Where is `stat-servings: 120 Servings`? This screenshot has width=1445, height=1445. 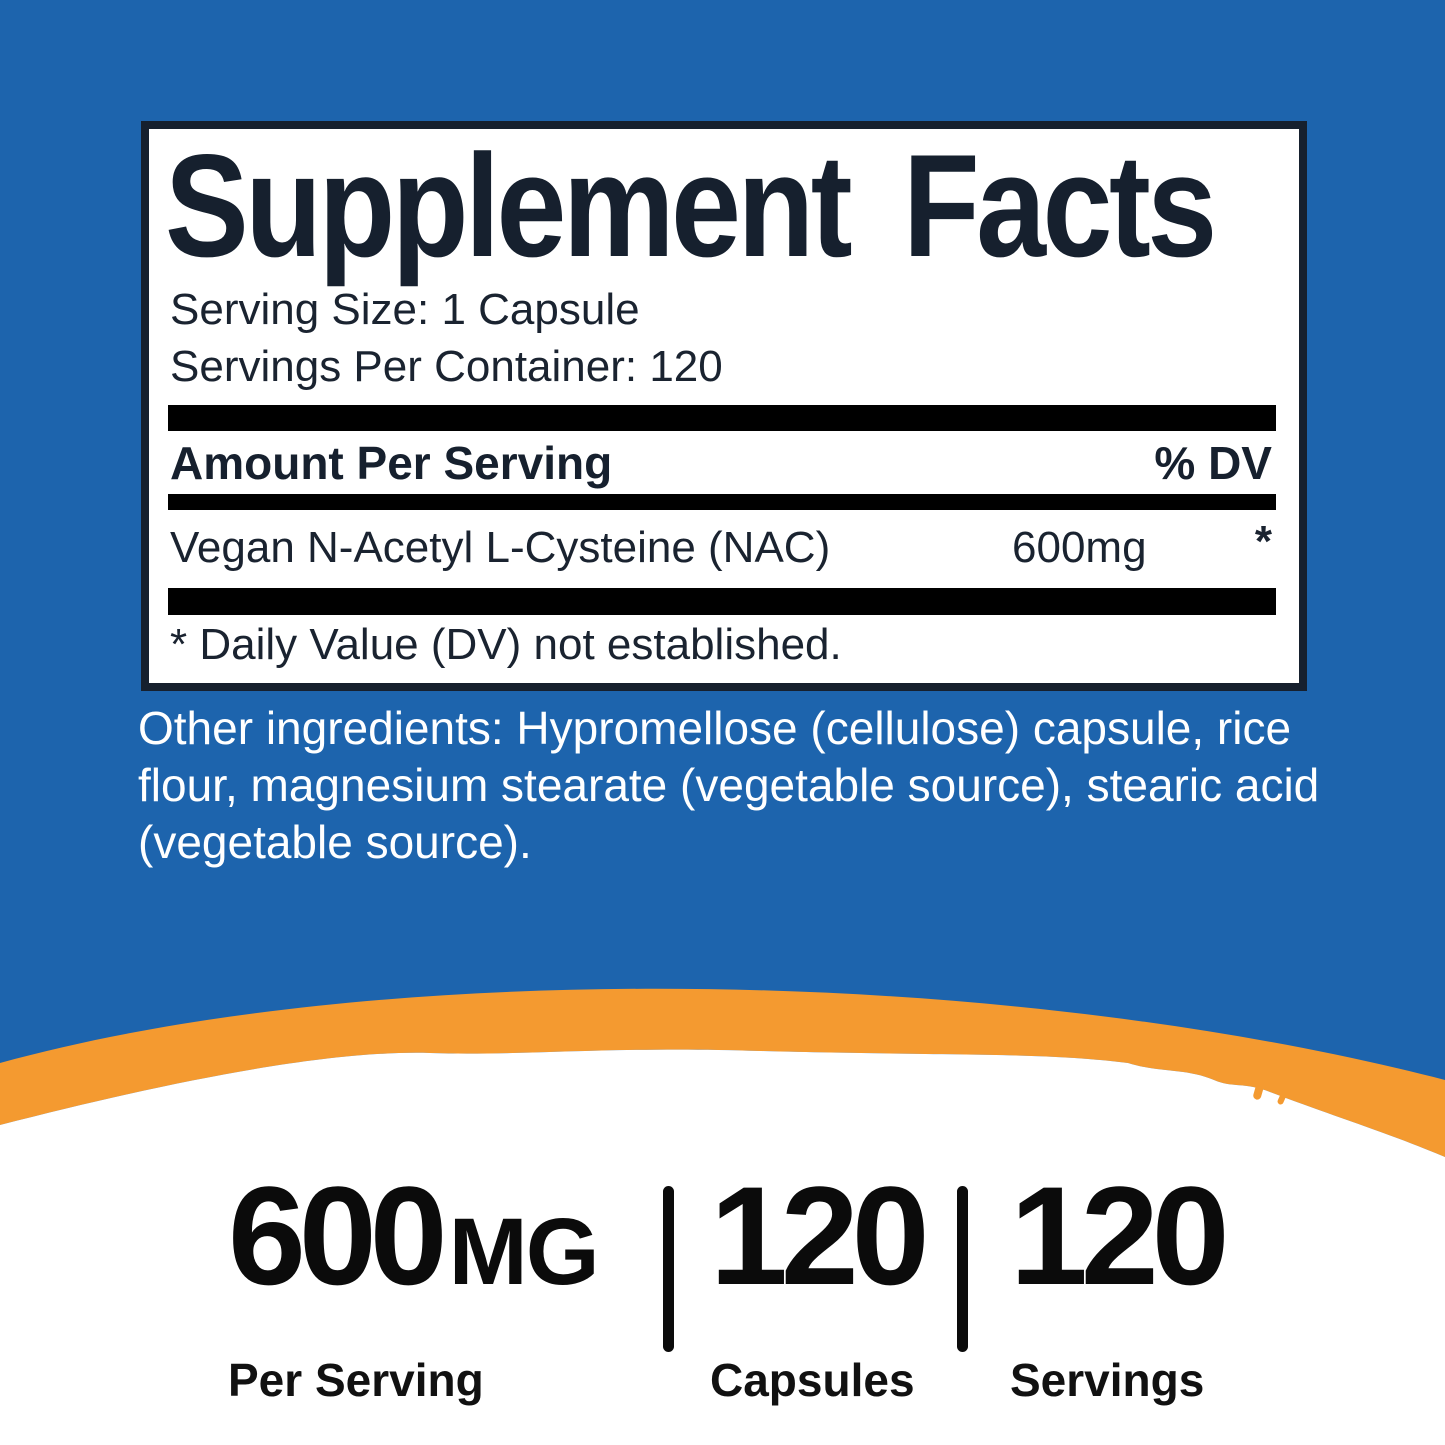 stat-servings: 120 Servings is located at coordinates (1120, 1286).